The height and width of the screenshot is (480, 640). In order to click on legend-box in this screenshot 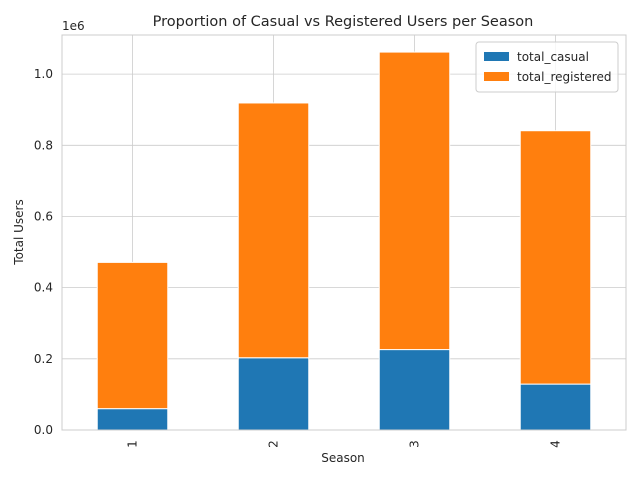, I will do `click(547, 67)`.